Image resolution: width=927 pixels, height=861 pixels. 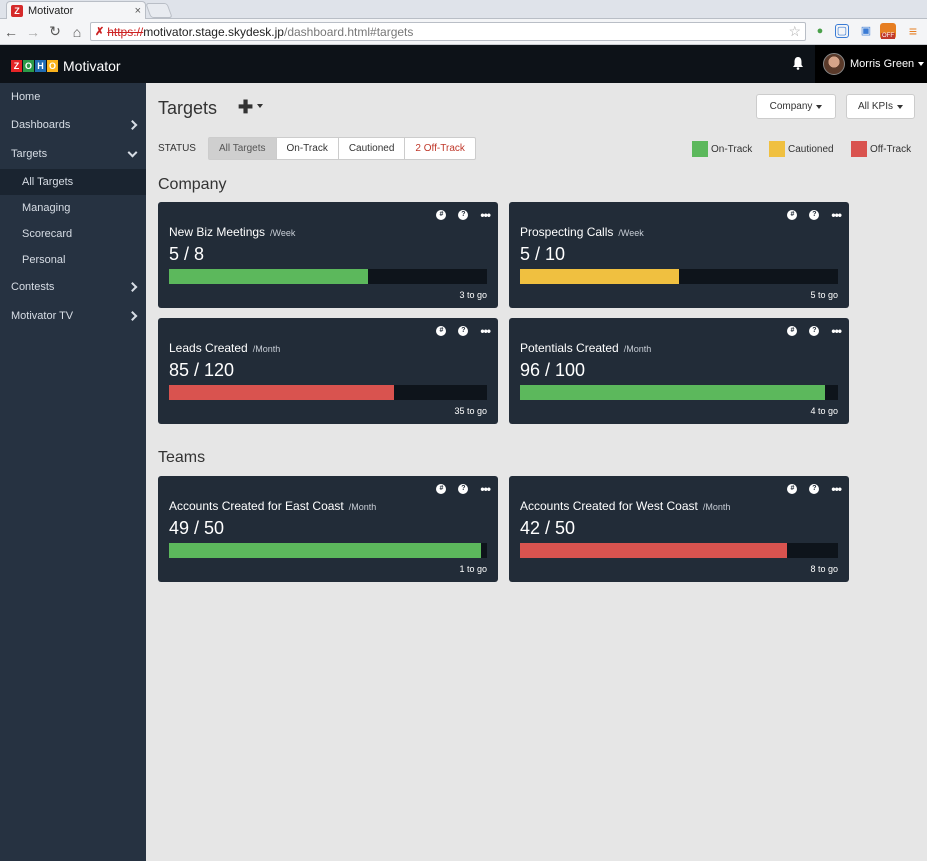 What do you see at coordinates (137, 10) in the screenshot?
I see `close-icon: ×` at bounding box center [137, 10].